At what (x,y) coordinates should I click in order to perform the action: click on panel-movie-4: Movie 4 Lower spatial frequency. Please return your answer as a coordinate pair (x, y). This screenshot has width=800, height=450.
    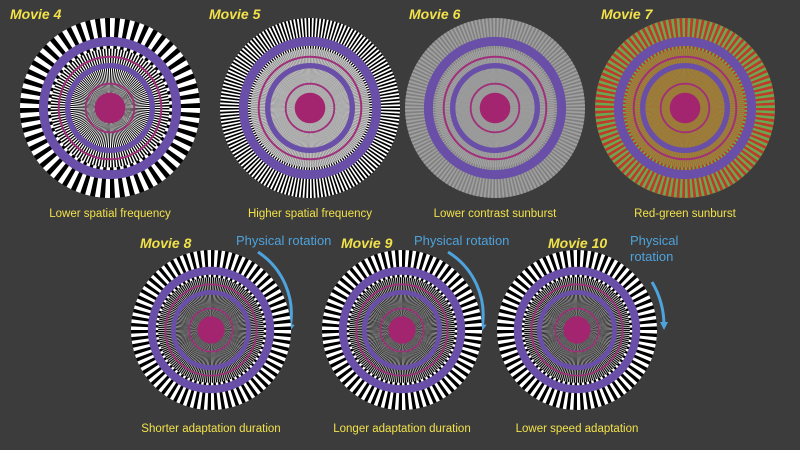
    Looking at the image, I should click on (105, 113).